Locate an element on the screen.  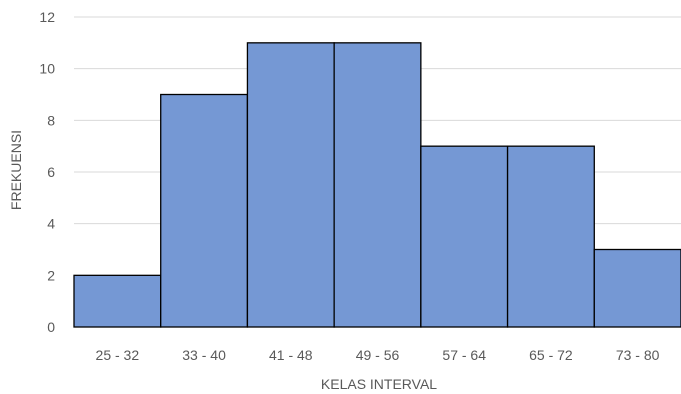
y-tick-label: 0 is located at coordinates (51, 327).